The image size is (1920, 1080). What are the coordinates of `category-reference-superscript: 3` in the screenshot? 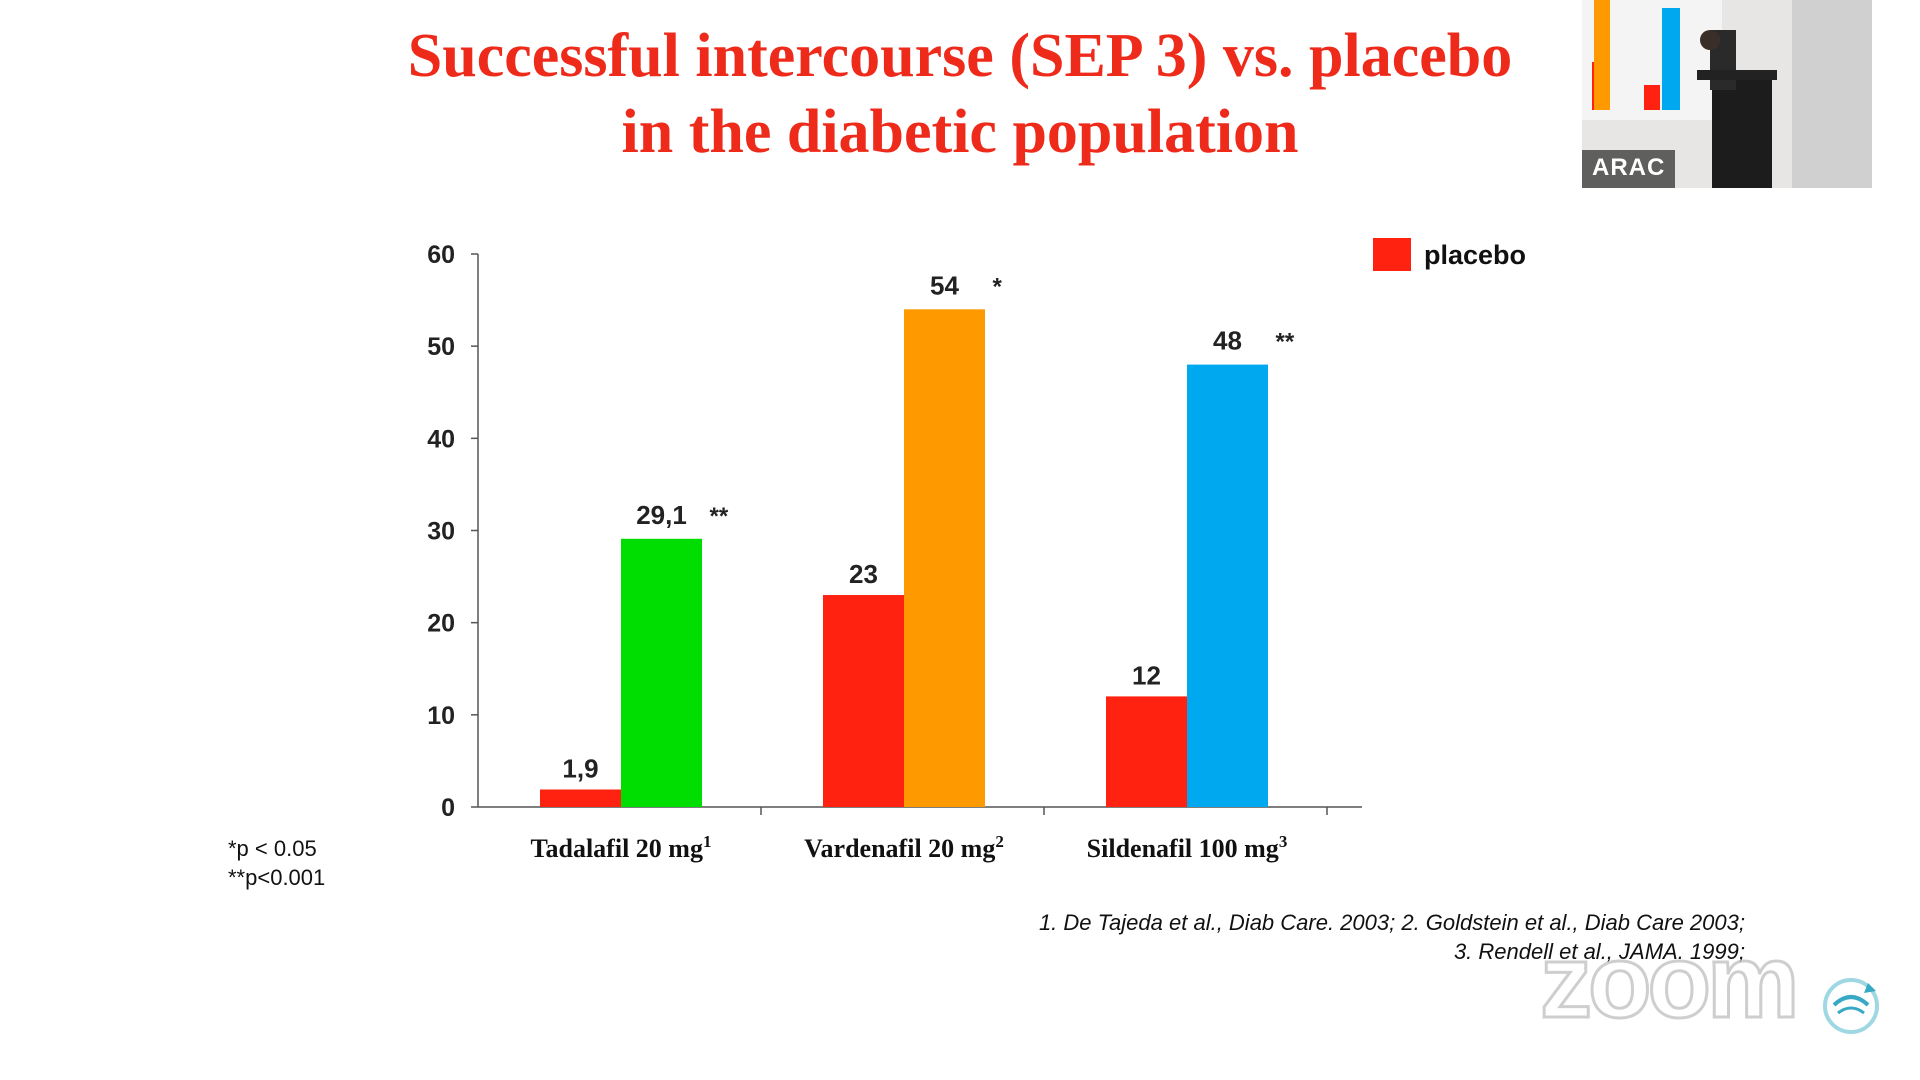 It's located at (1283, 841).